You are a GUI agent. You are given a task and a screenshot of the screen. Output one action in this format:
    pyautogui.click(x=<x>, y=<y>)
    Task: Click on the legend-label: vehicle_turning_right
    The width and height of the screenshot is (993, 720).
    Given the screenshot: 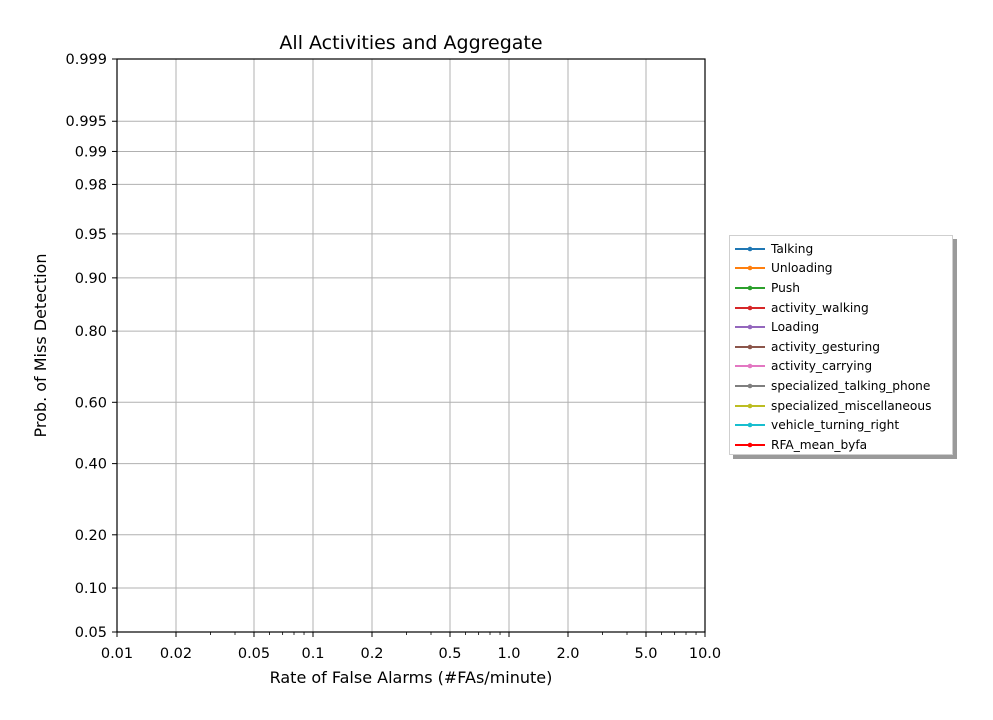 What is the action you would take?
    pyautogui.click(x=835, y=425)
    